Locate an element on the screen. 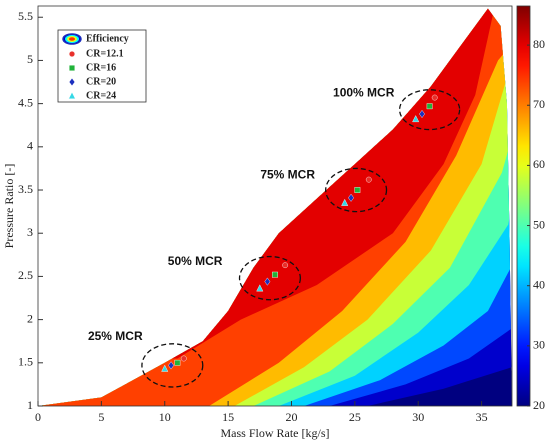 This screenshot has width=550, height=444. colorbar-tick-label: 20 is located at coordinates (539, 405).